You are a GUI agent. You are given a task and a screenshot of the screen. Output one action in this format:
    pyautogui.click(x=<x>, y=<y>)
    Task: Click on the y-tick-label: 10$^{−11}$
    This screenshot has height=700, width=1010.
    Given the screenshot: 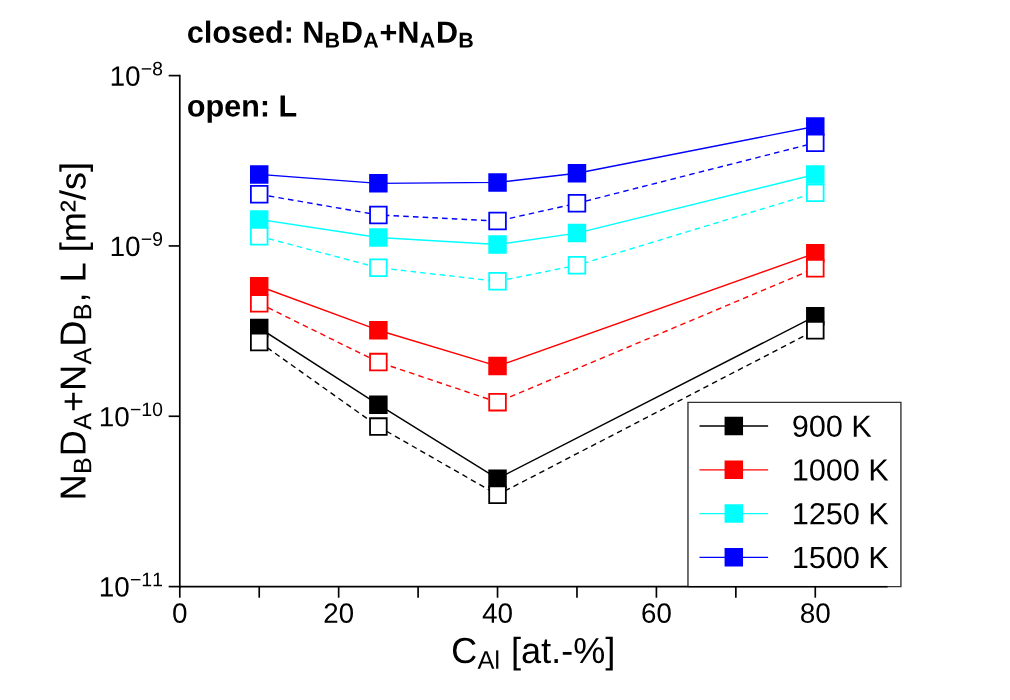 What is the action you would take?
    pyautogui.click(x=131, y=584)
    